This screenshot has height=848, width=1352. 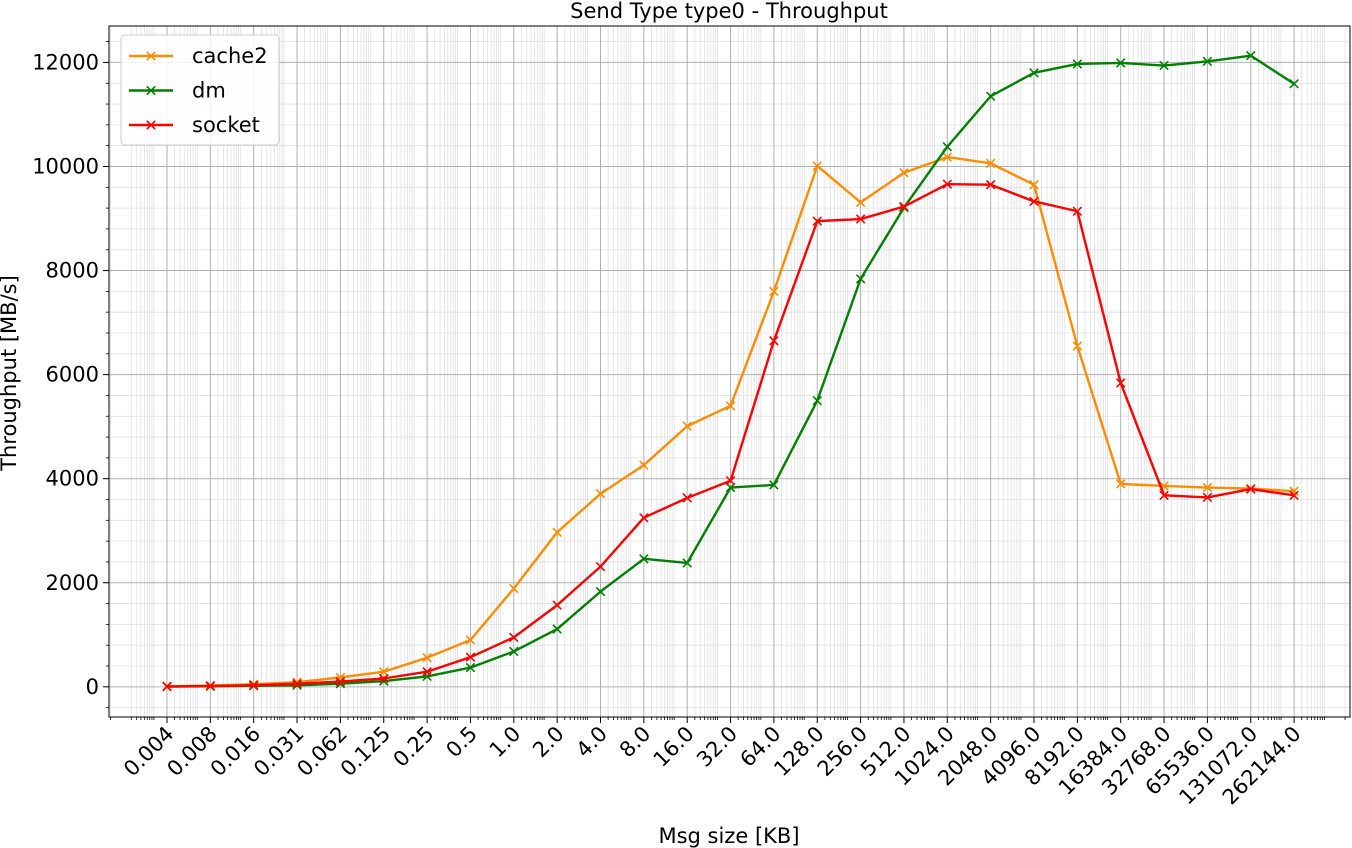 I want to click on legend-entry-dm: dm, so click(x=177, y=91).